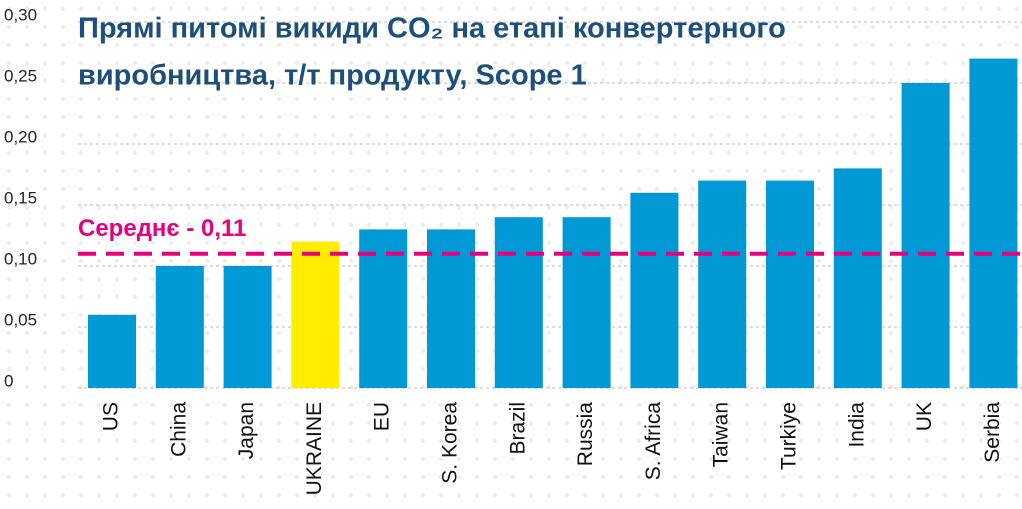 The image size is (1022, 509). Describe the element at coordinates (924, 416) in the screenshot. I see `x-tick-label: UK` at that location.